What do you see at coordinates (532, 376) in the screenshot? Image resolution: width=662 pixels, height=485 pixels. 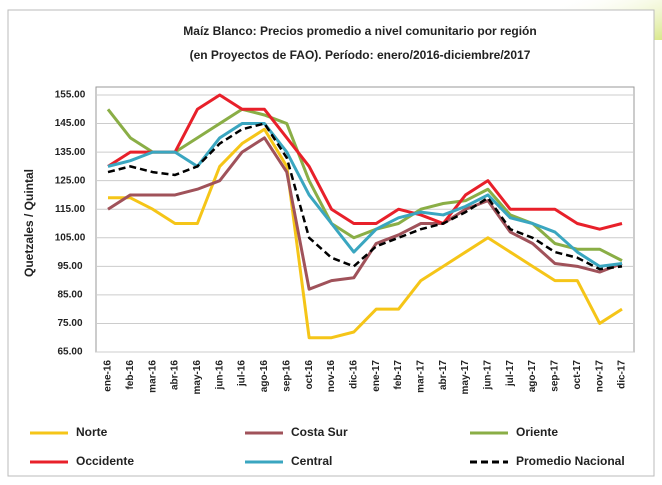 I see `x-tick-label: ago-17` at bounding box center [532, 376].